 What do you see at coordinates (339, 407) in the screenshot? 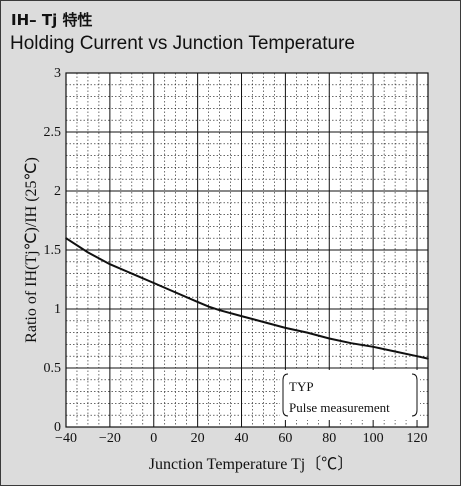
I see `annotation-pulse: Pulse measurement` at bounding box center [339, 407].